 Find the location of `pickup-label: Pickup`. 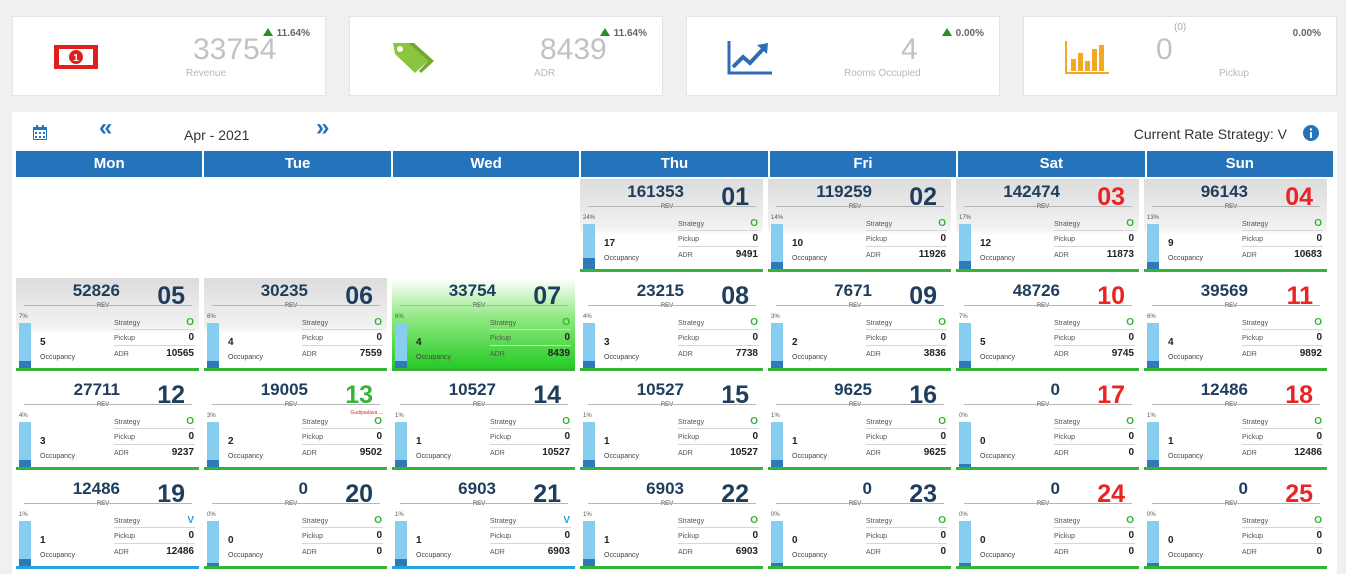

pickup-label: Pickup is located at coordinates (1065, 239).